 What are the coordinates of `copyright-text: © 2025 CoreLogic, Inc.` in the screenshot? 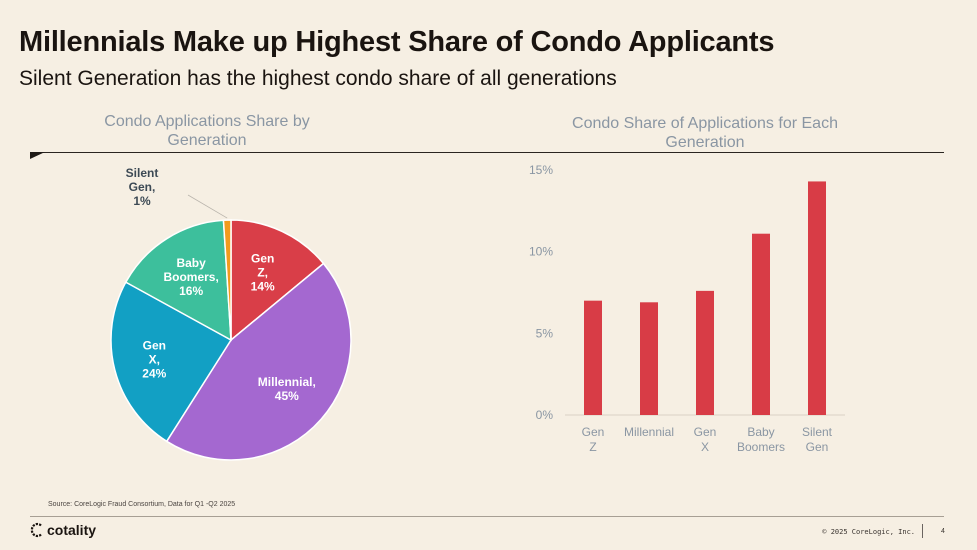 It's located at (868, 532).